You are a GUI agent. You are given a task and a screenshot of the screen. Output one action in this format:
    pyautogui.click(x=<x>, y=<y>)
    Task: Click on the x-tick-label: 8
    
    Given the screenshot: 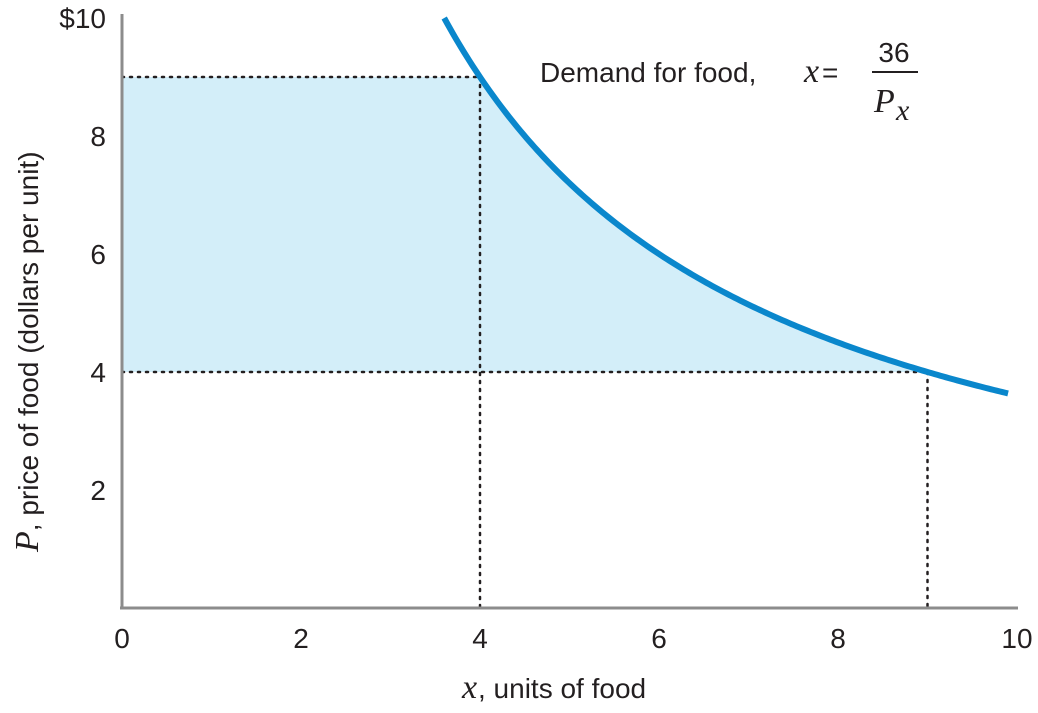 What is the action you would take?
    pyautogui.click(x=838, y=638)
    